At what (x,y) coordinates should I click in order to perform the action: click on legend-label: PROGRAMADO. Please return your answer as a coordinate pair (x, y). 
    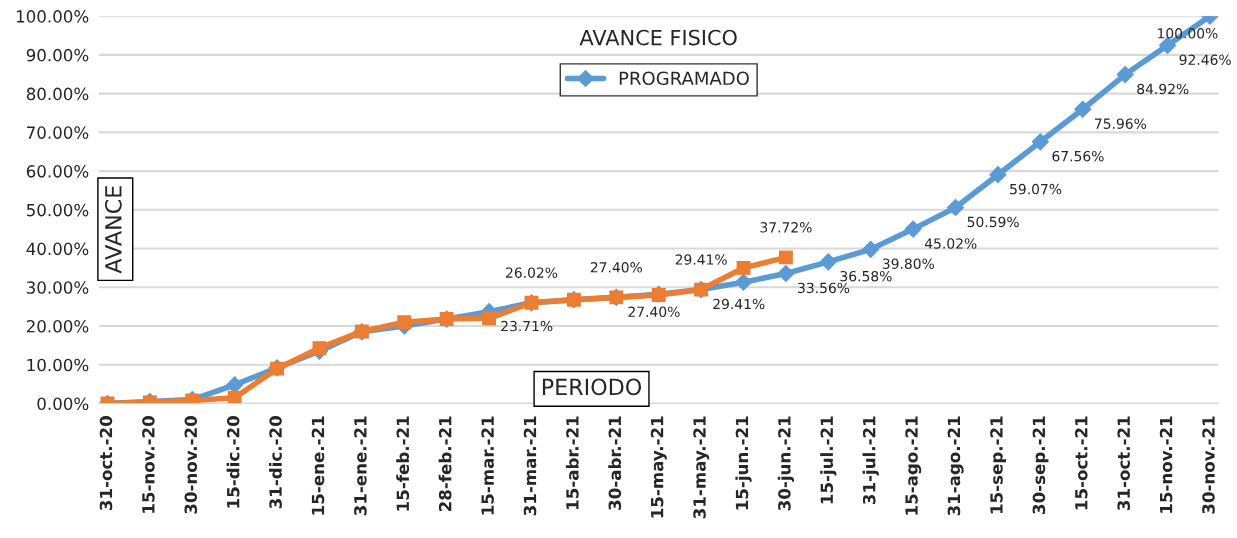
    Looking at the image, I should click on (684, 78).